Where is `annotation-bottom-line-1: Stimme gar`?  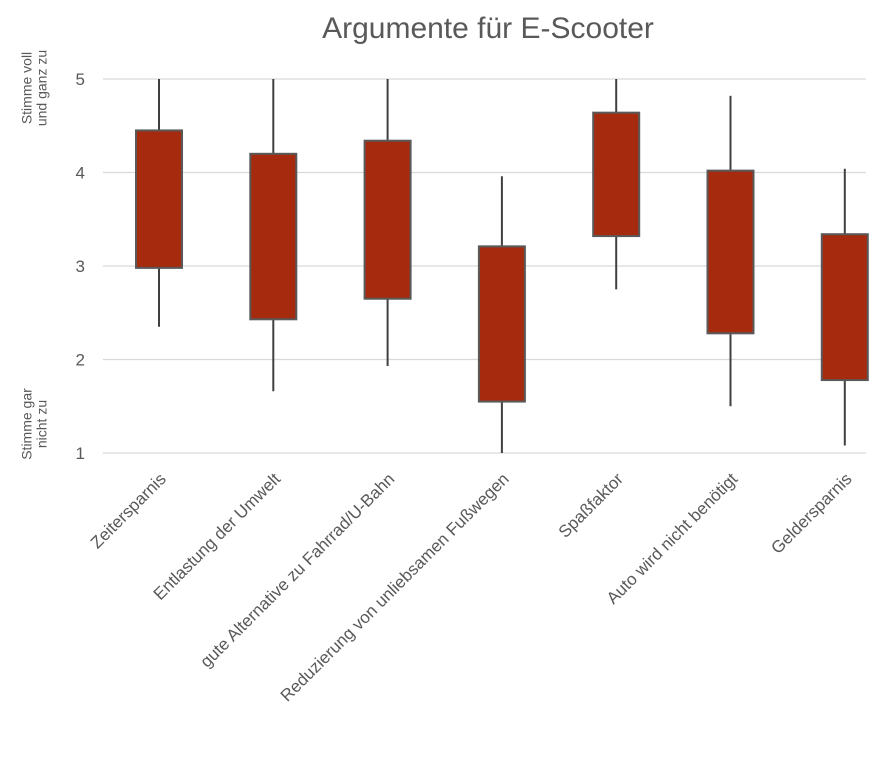
annotation-bottom-line-1: Stimme gar is located at coordinates (27, 424).